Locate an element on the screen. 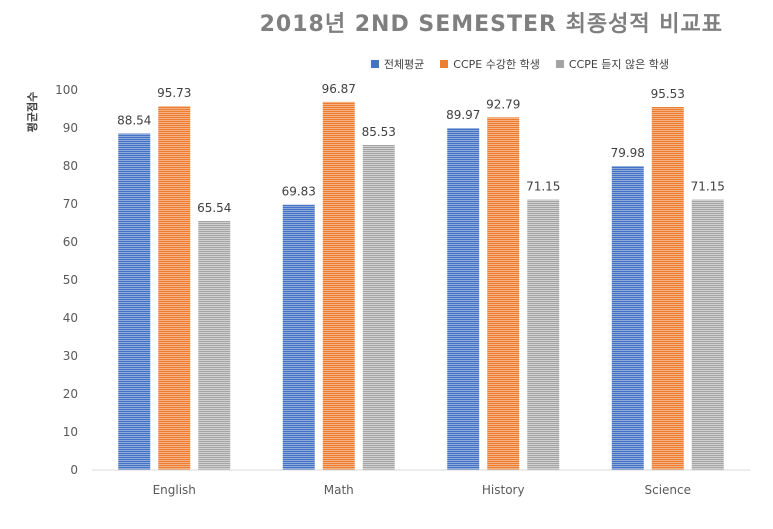 Image resolution: width=773 pixels, height=529 pixels. data-label: 95.73 is located at coordinates (174, 93).